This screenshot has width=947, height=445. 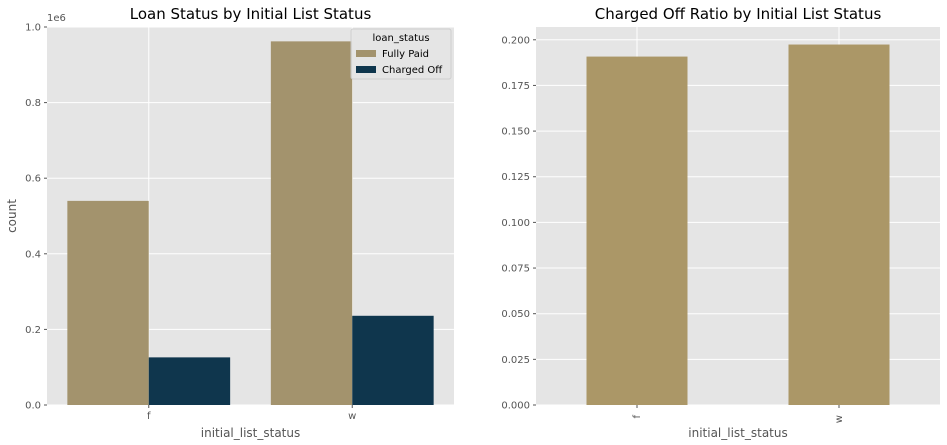 What do you see at coordinates (33, 254) in the screenshot?
I see `ytick-label: 0.4` at bounding box center [33, 254].